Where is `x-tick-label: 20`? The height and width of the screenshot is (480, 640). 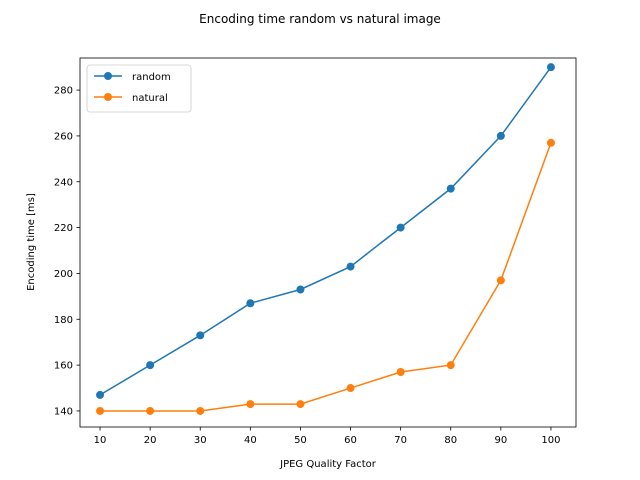 x-tick-label: 20 is located at coordinates (150, 440).